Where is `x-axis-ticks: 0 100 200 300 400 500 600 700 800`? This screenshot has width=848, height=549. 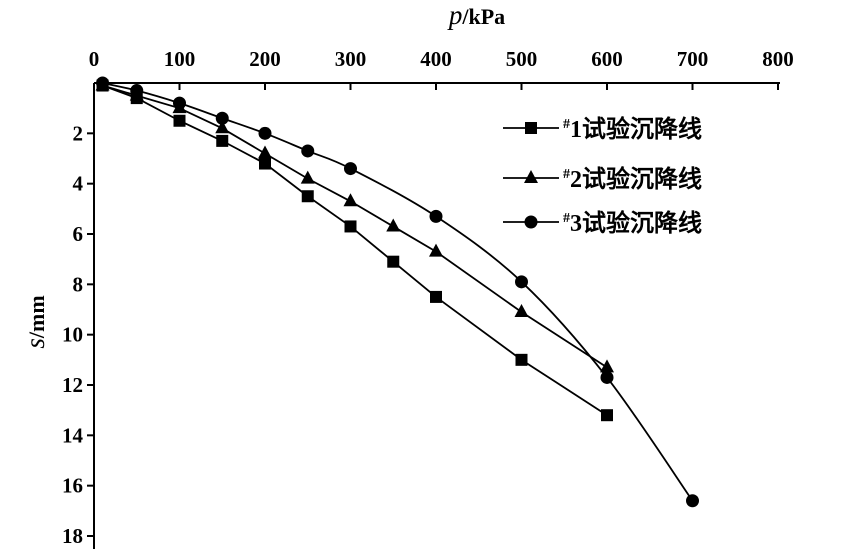
x-axis-ticks: 0 100 200 300 400 500 600 700 800 is located at coordinates (441, 68).